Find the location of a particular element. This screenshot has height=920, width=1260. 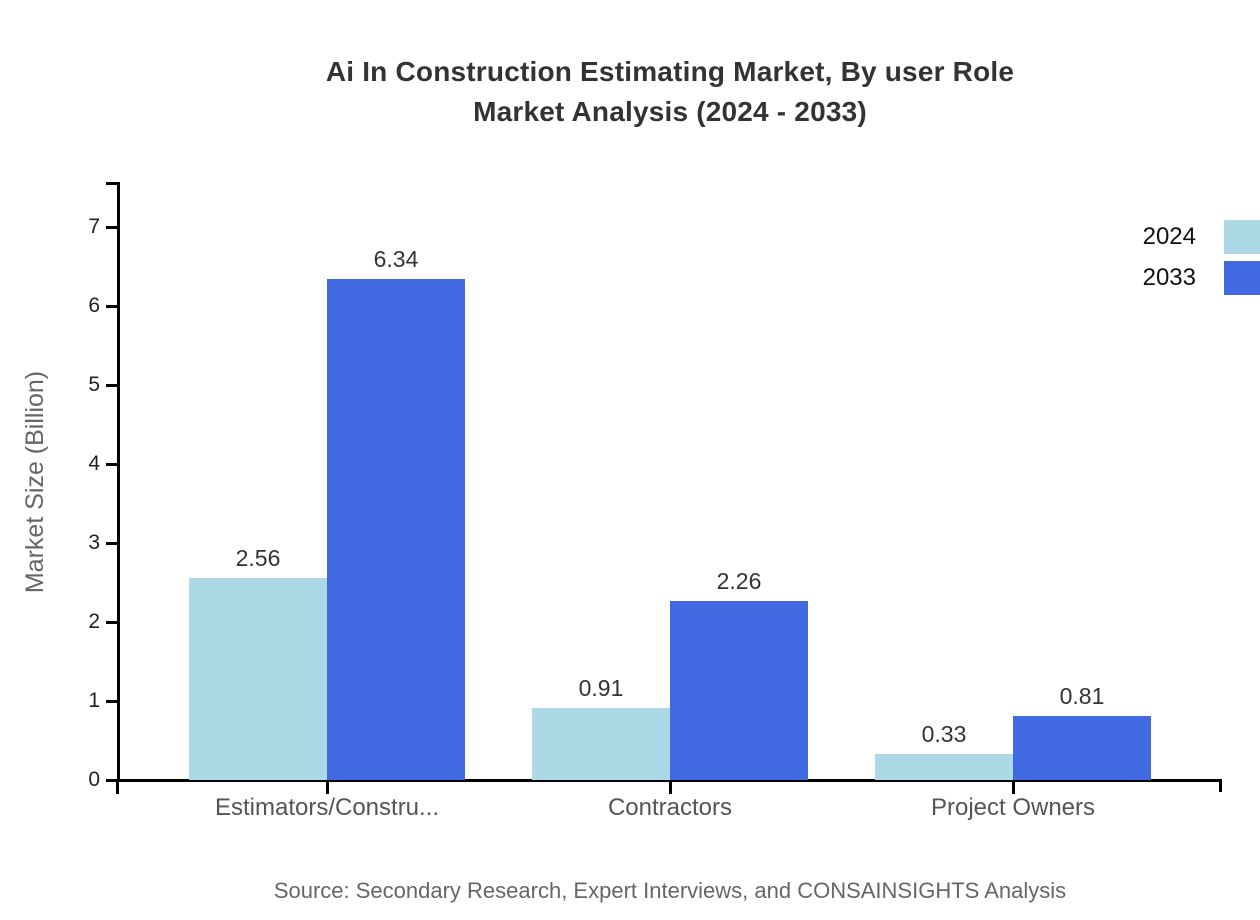

y-tick-label: 2 is located at coordinates (94, 621).